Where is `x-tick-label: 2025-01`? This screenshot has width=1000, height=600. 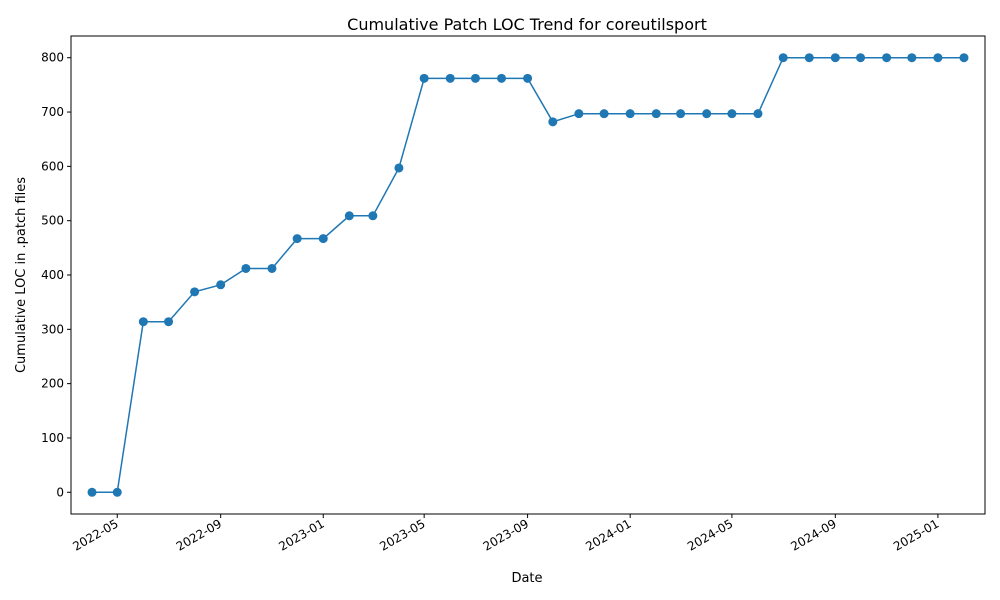
x-tick-label: 2025-01 is located at coordinates (916, 534).